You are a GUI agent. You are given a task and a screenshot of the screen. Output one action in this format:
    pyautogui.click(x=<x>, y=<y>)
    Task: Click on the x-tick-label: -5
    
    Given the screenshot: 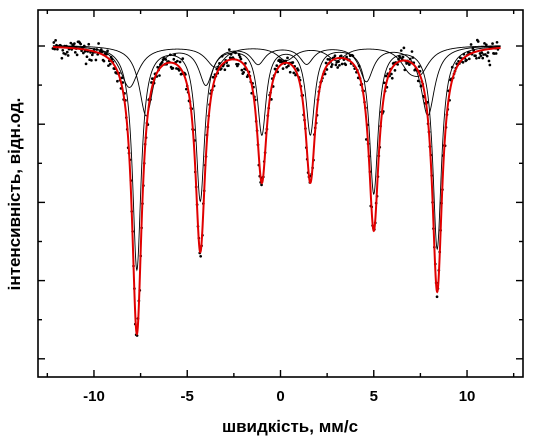 What is the action you would take?
    pyautogui.click(x=187, y=396)
    